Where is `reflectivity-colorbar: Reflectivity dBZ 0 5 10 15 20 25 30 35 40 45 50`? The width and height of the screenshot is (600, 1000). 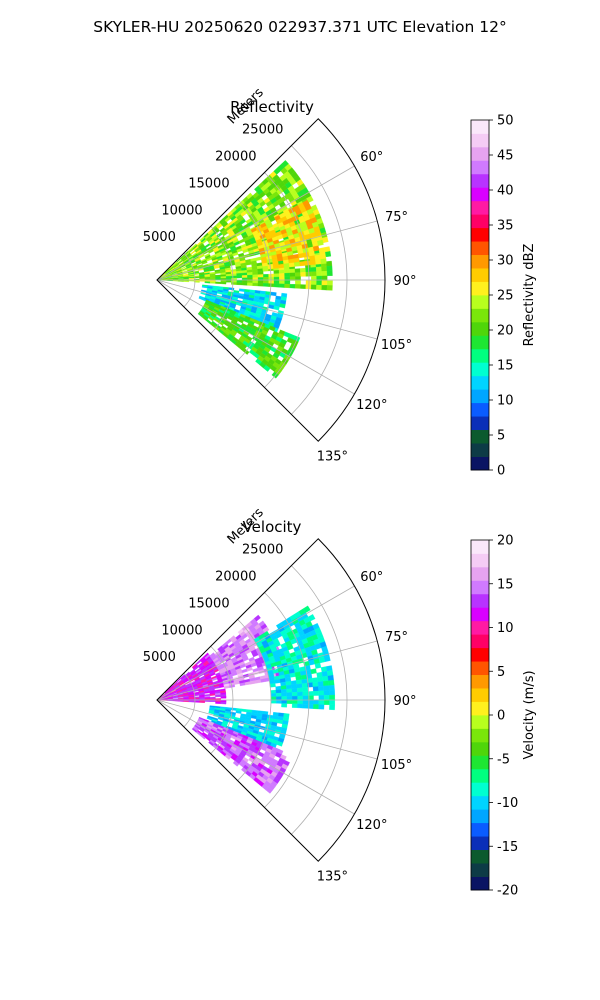
reflectivity-colorbar: Reflectivity dBZ 0 5 10 15 20 25 30 35 40 45 50 is located at coordinates (503, 296).